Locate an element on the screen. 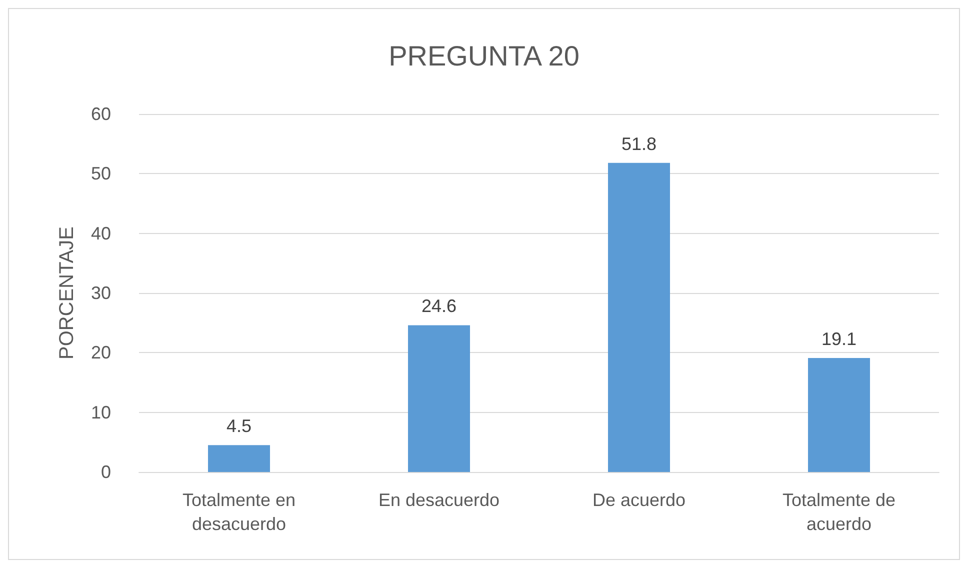 This screenshot has height=570, width=970. y-tick-label: 50 is located at coordinates (100, 174).